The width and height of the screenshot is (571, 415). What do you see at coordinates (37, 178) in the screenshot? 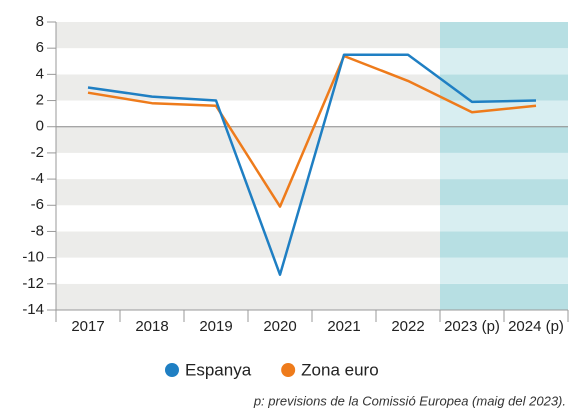
I see `y-tick-label: -4` at bounding box center [37, 178].